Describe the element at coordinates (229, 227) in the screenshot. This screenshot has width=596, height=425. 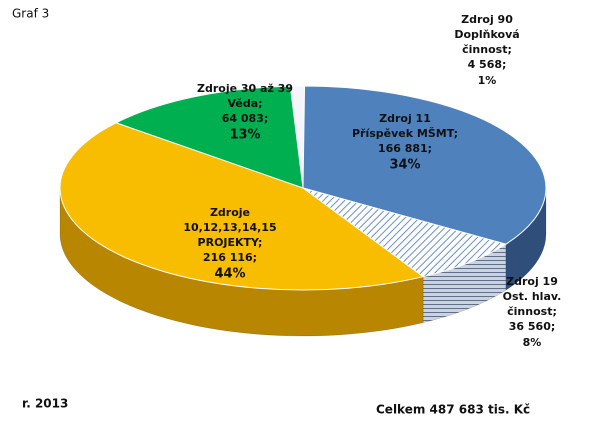
I see `category-label: 10,12,13,14,15` at that location.